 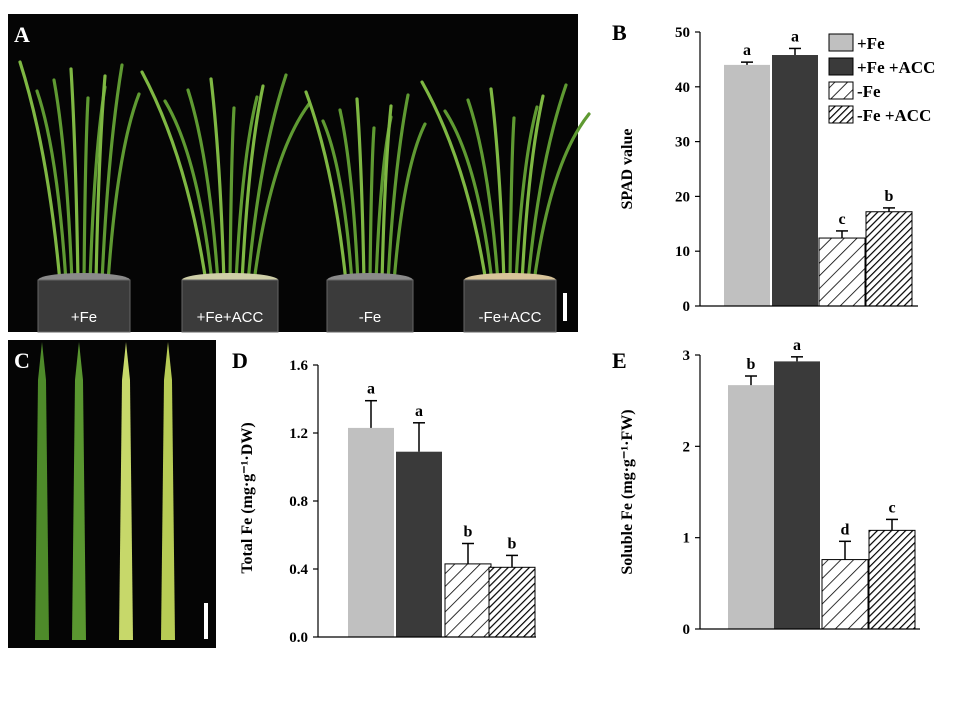 I want to click on legend-label-2: +Fe +ACC, so click(x=896, y=67).